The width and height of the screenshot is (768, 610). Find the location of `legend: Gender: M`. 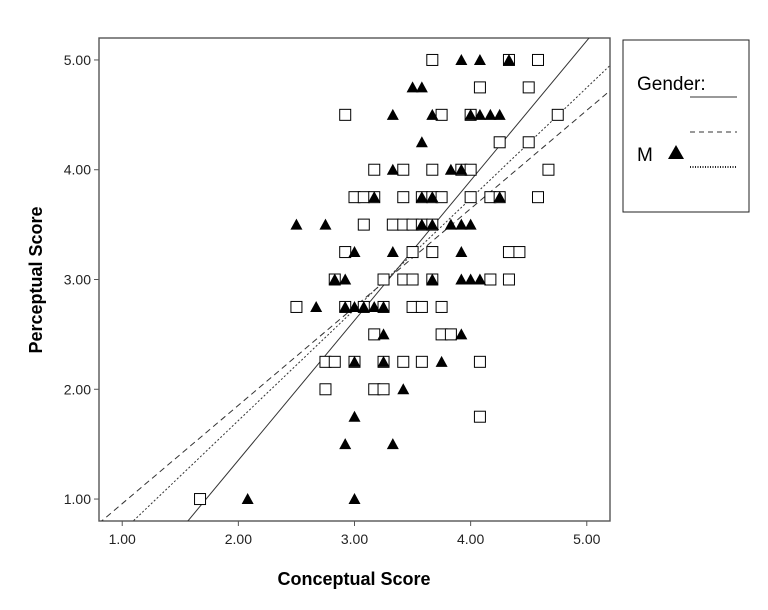

legend: Gender: M is located at coordinates (686, 126).